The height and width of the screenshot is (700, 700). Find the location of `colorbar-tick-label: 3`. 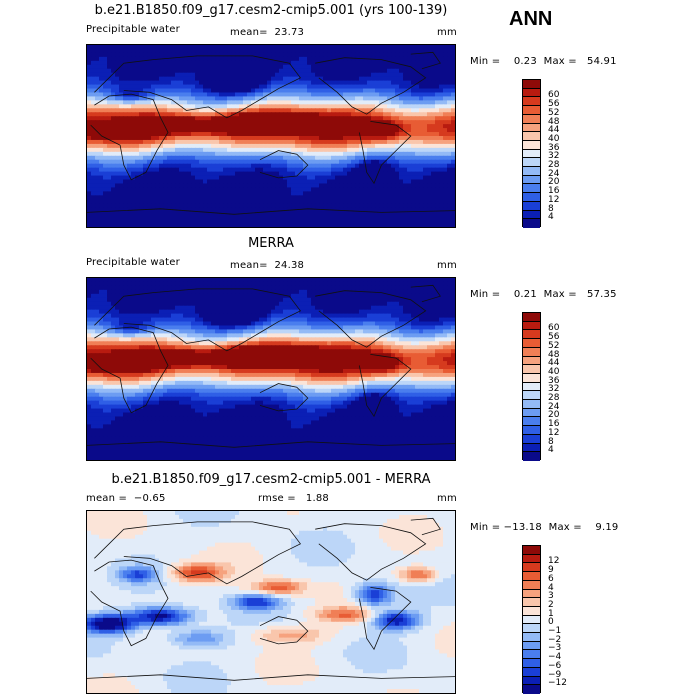

colorbar-tick-label: 3 is located at coordinates (551, 596).